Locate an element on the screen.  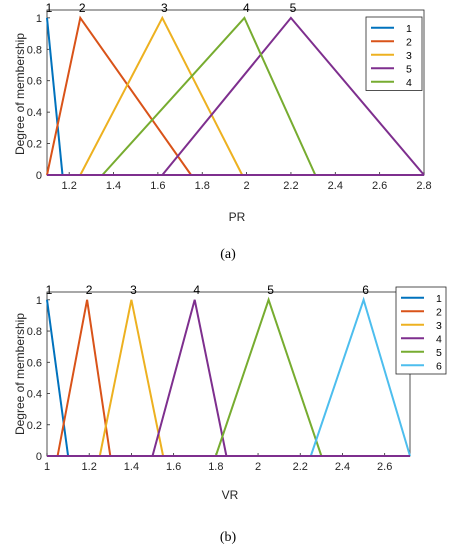
chart-b-legend-label-1: 1 is located at coordinates (439, 299).